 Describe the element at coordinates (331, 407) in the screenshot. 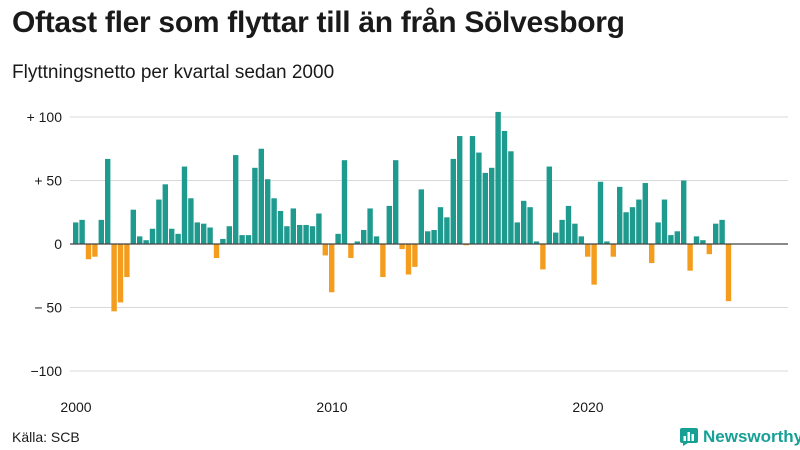

I see `x-tick-label: 2010` at that location.